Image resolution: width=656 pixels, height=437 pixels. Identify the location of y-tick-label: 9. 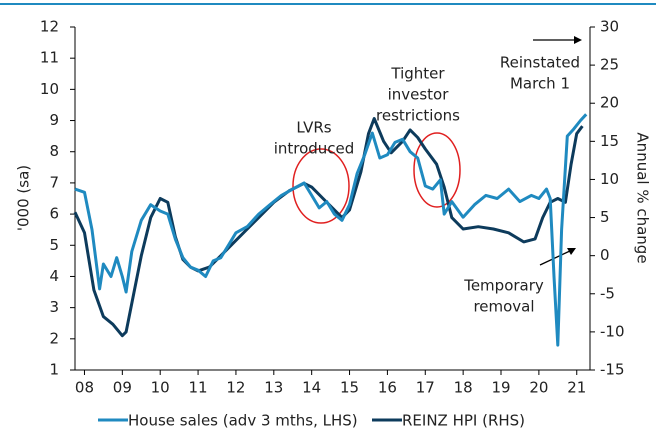
(54, 120).